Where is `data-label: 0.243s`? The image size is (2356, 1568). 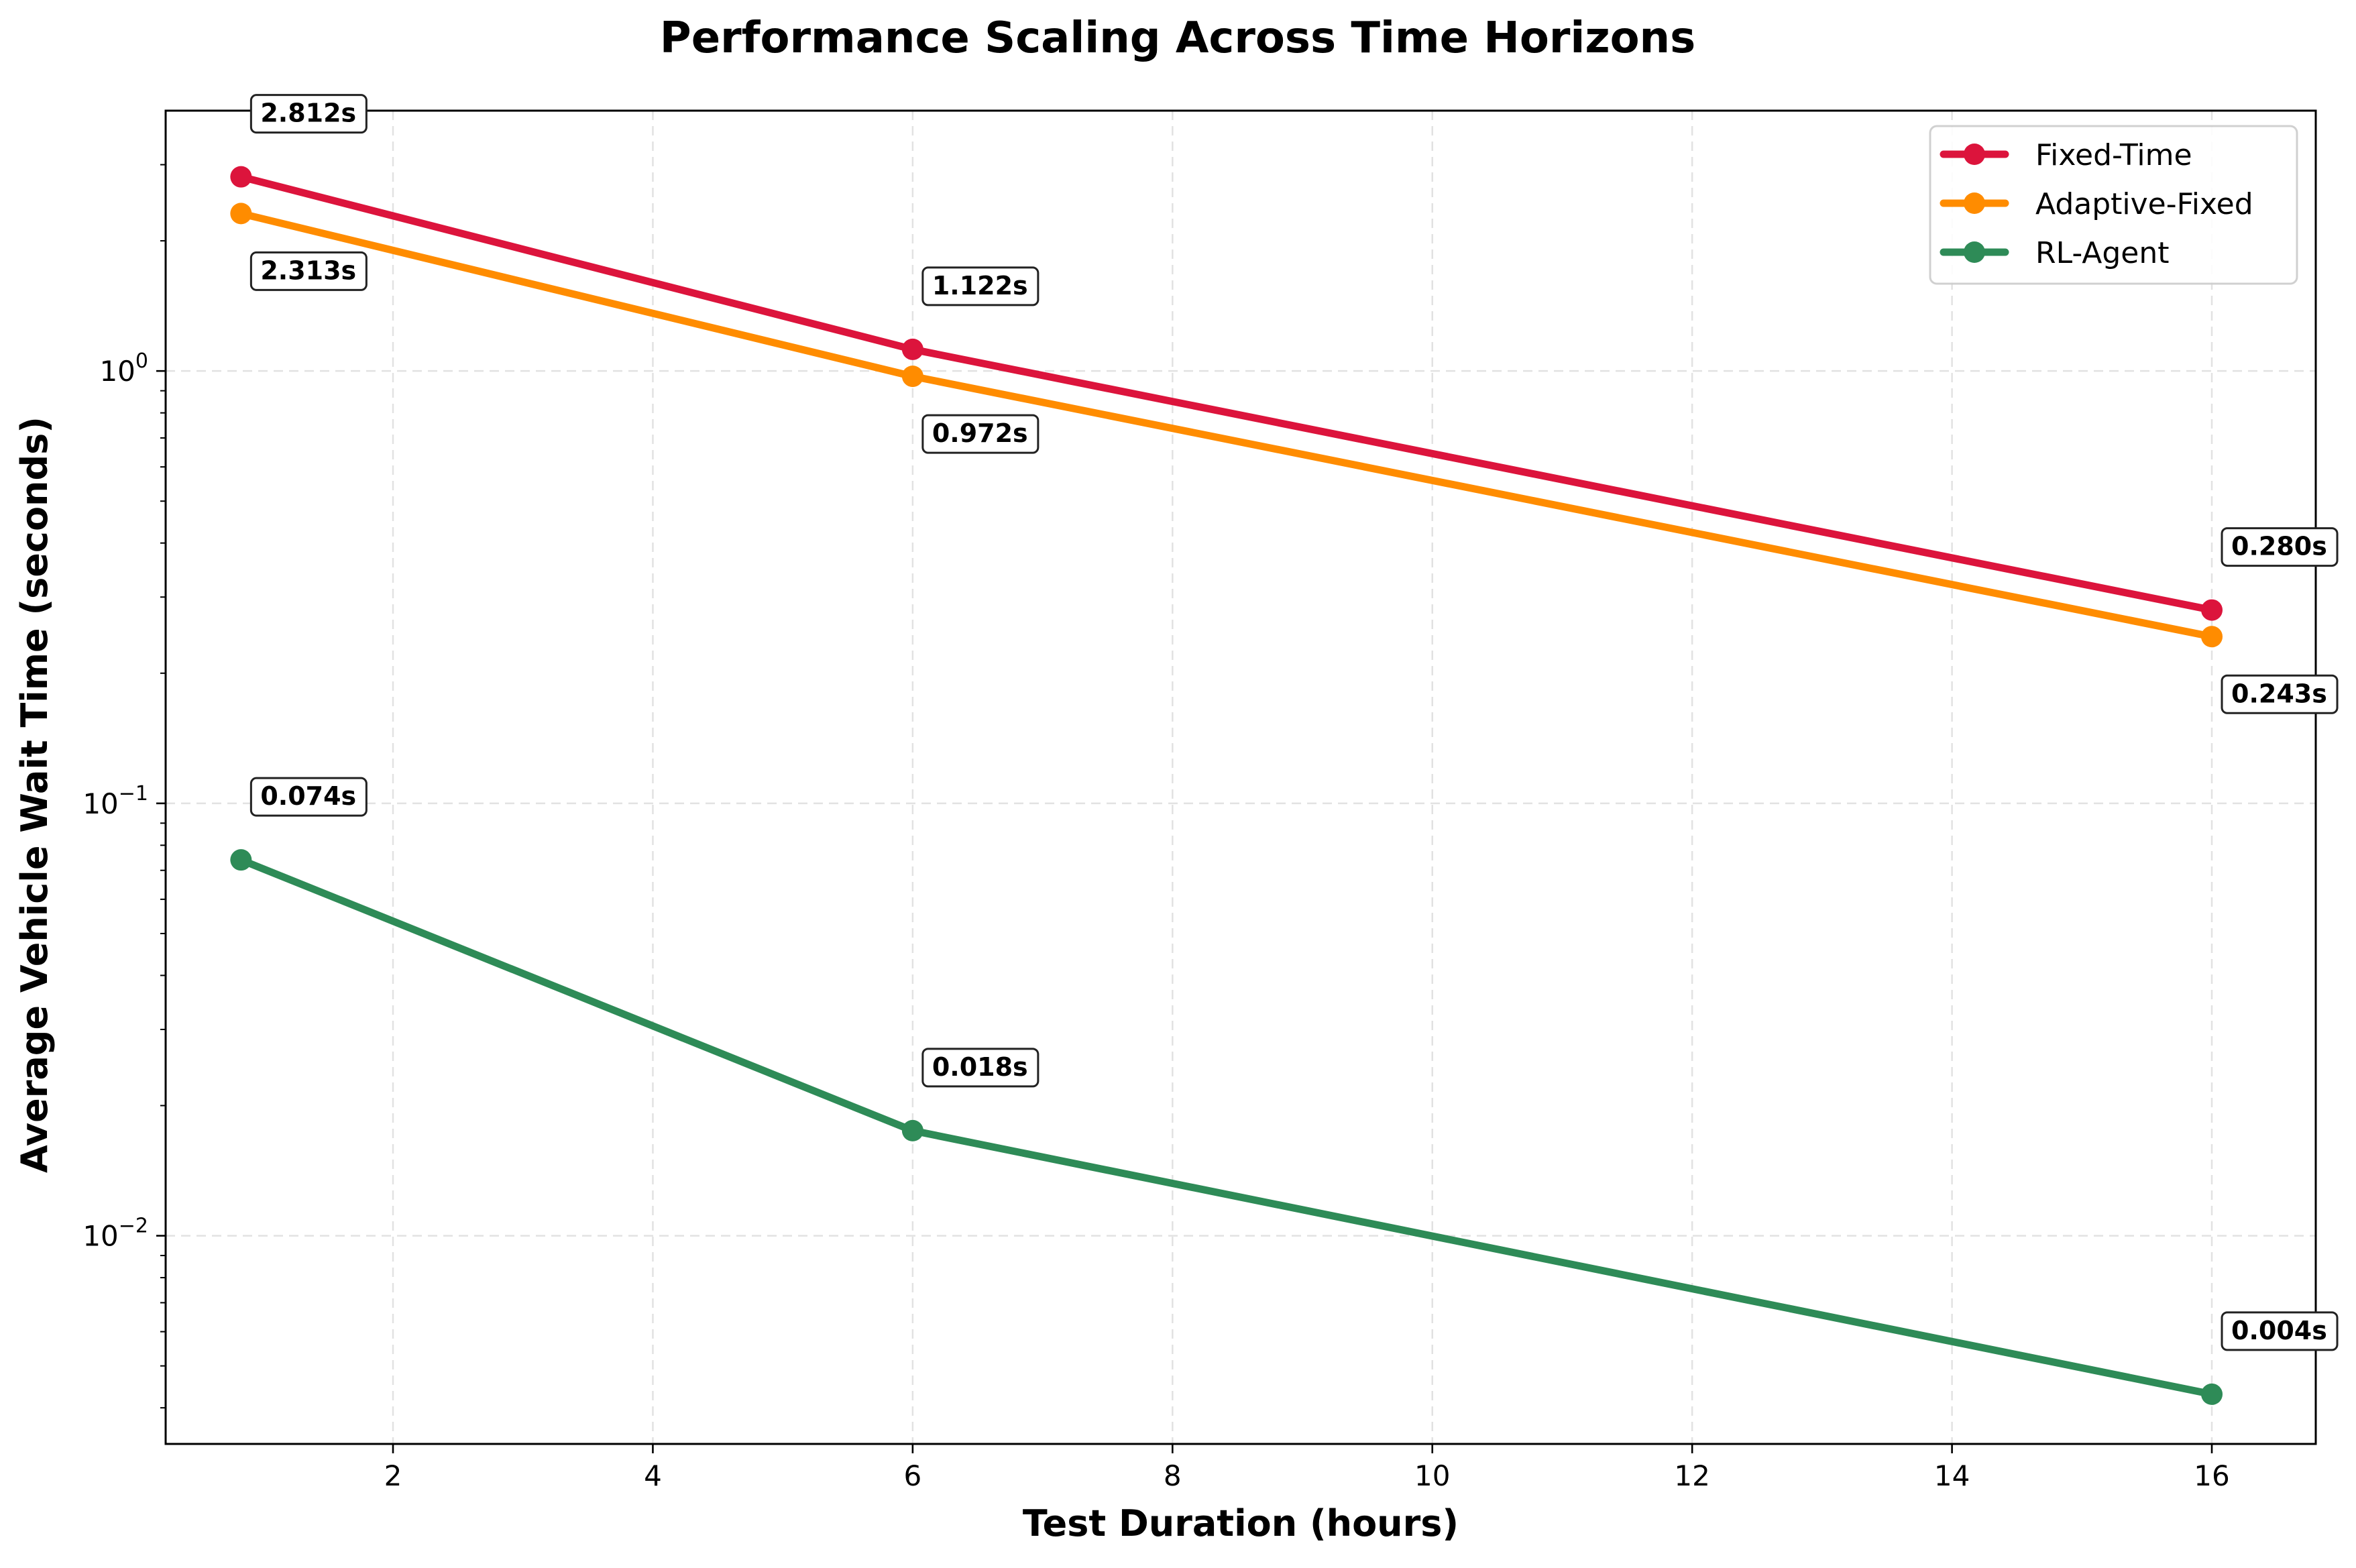
data-label: 0.243s is located at coordinates (2280, 694).